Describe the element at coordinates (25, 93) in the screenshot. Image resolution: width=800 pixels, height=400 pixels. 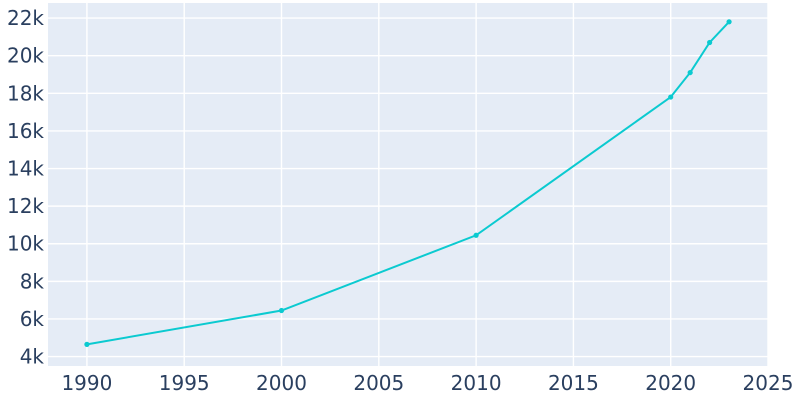
I see `y-tick-label: 18k` at that location.